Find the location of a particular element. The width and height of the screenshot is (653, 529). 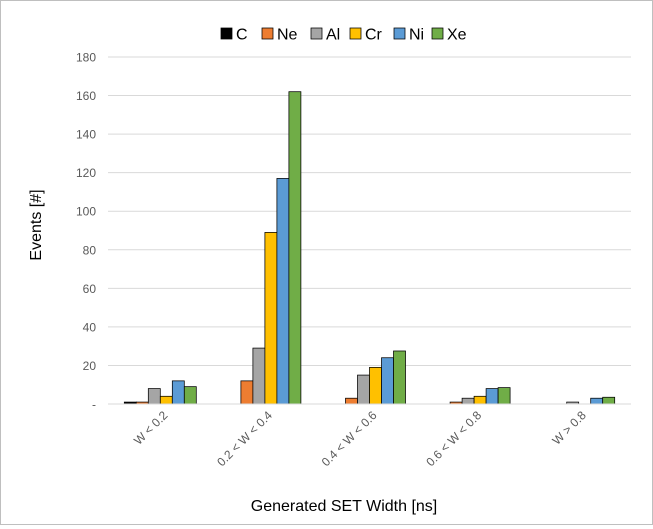

y-axis-ticks: - 20 40 60 80 100 120 140 160 180 is located at coordinates (86, 231).